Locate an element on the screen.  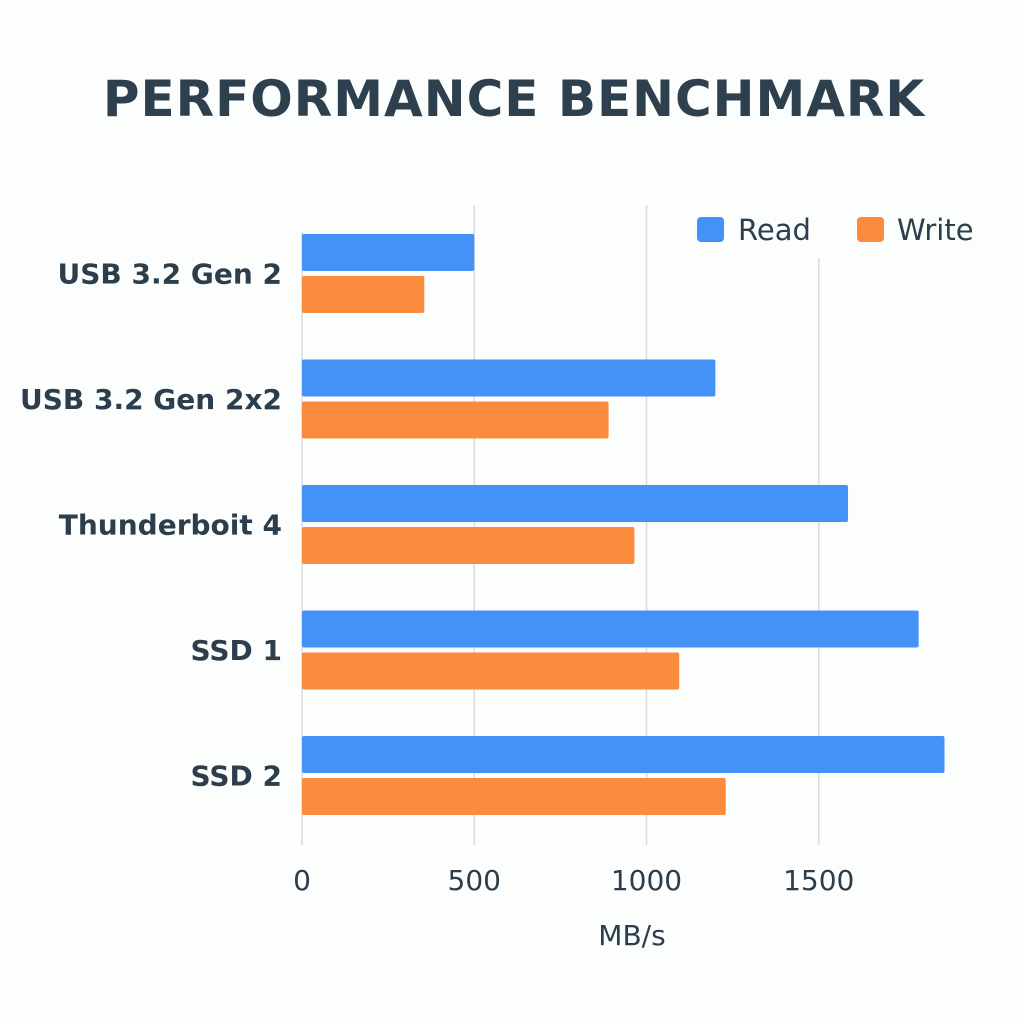
category-label-0: USB 3.2 Gen 2 is located at coordinates (170, 274).